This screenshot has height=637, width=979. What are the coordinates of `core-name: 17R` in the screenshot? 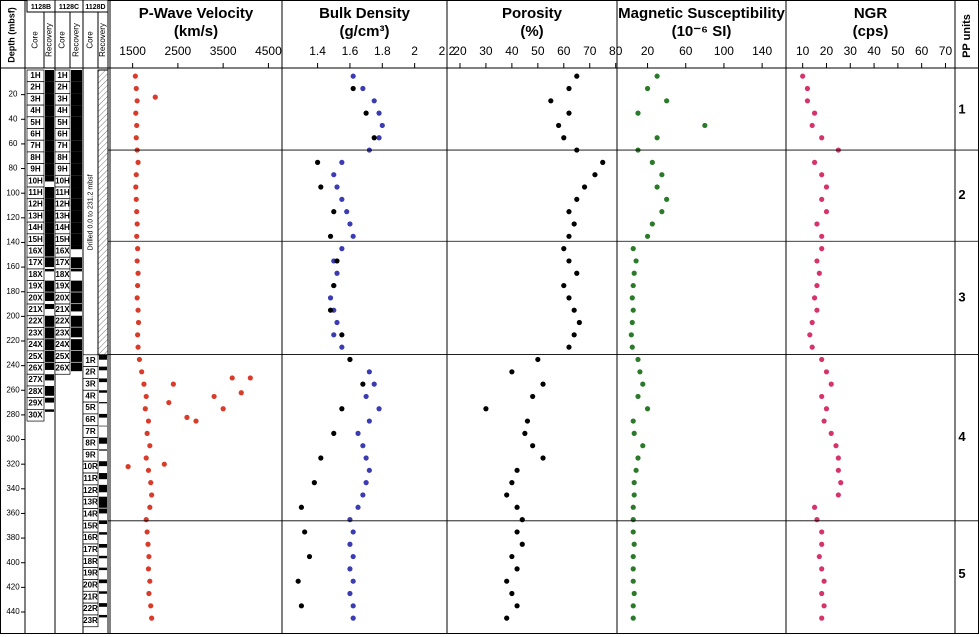 It's located at (90, 549).